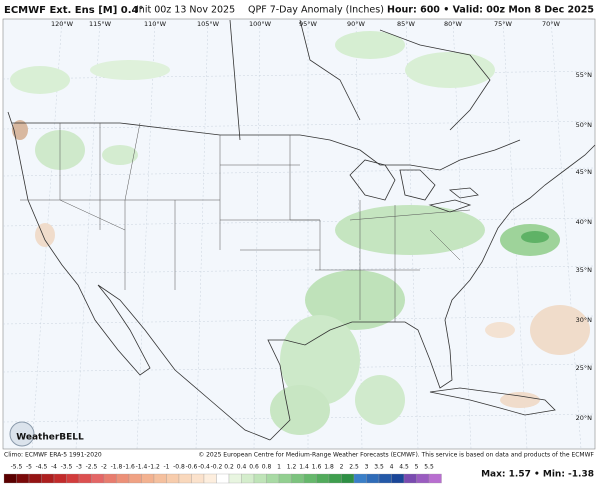 The width and height of the screenshot is (598, 491). I want to click on product-name: QPF 7-Day Anomaly (Inches), so click(316, 10).